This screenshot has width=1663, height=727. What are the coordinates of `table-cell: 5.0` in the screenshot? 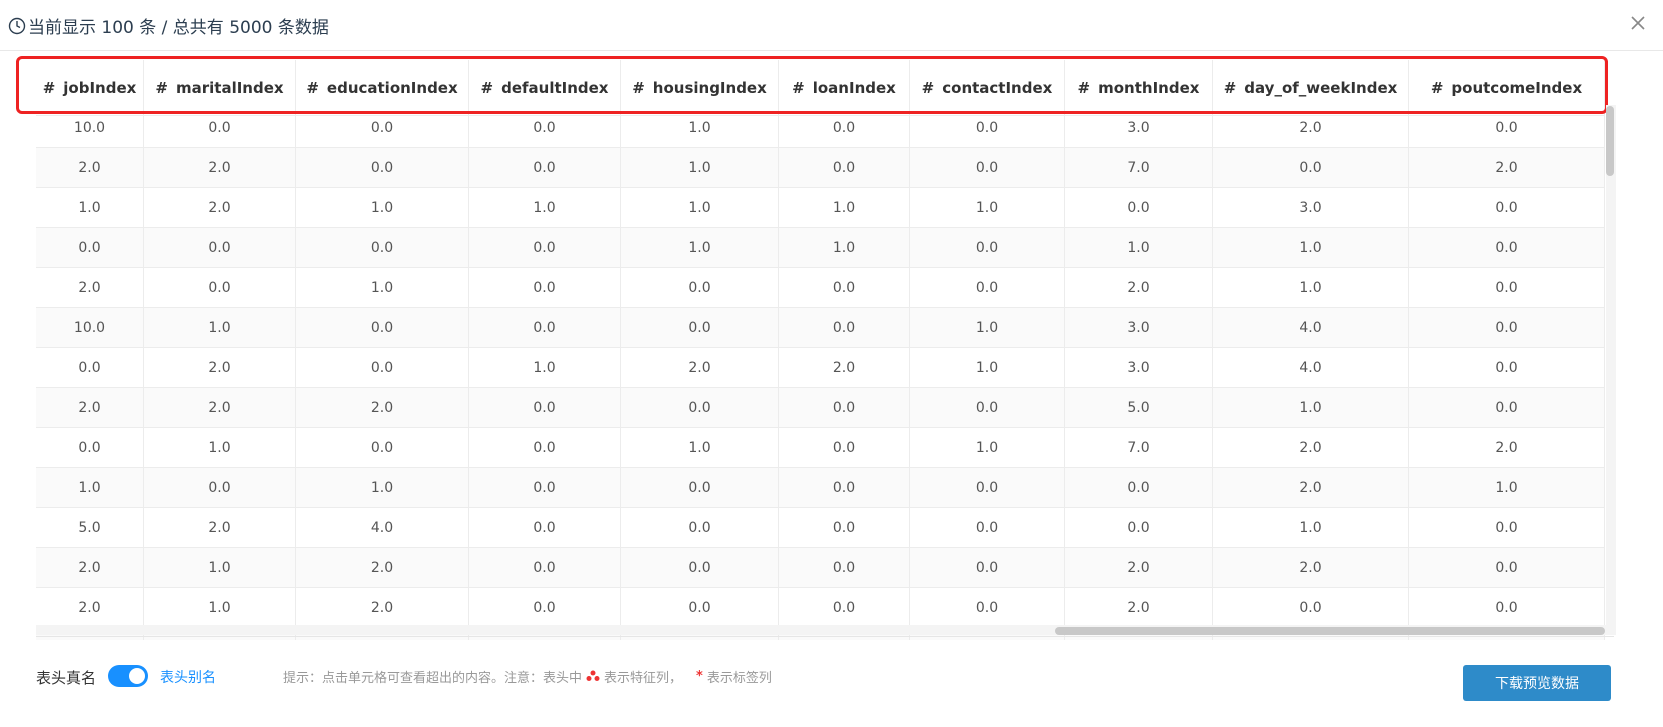 It's located at (90, 527).